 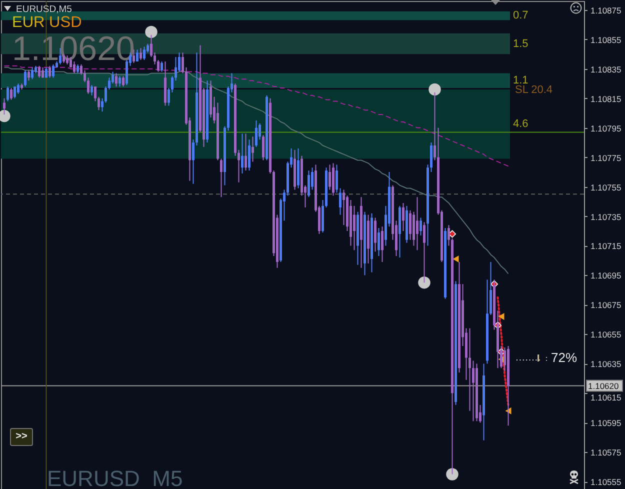 I want to click on y-tick-label: 1.10695, so click(x=606, y=275).